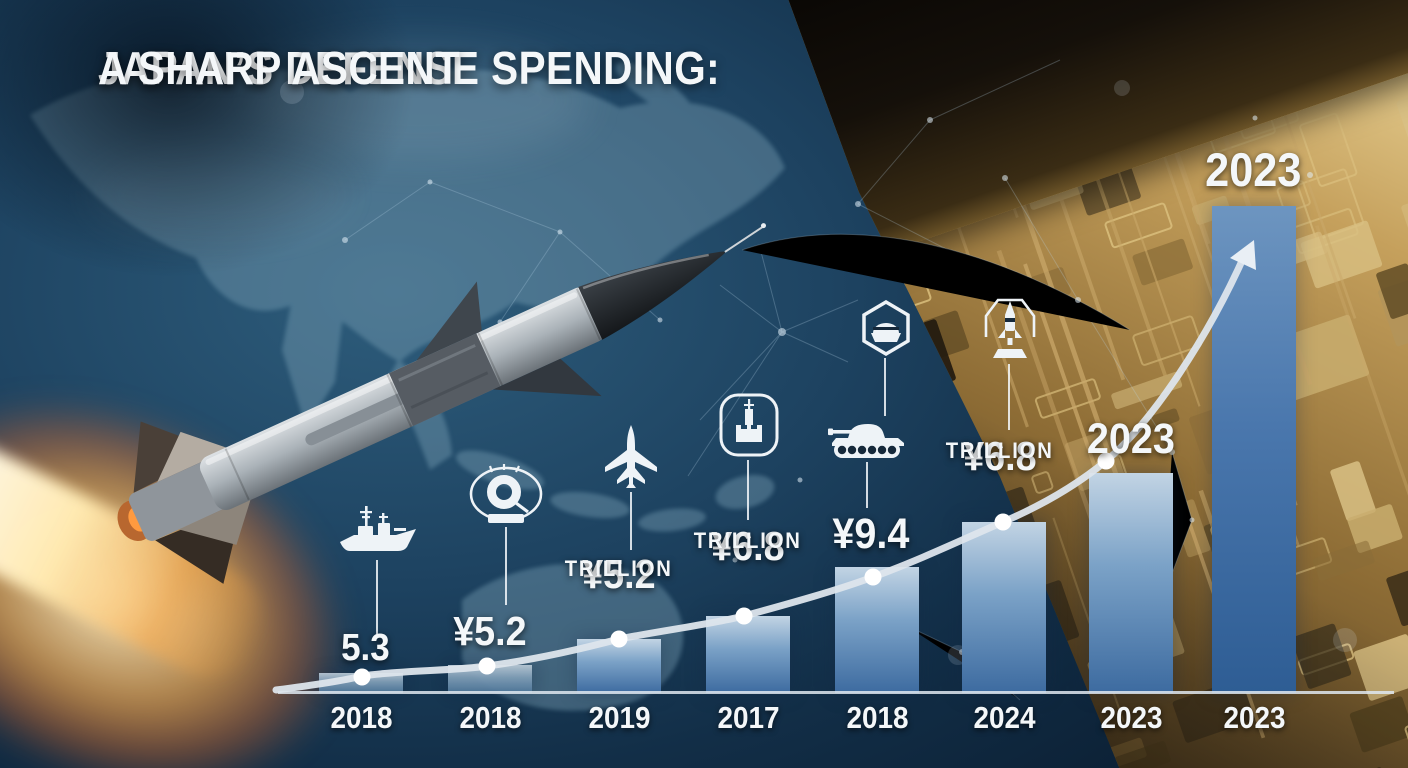 The image size is (1408, 768). What do you see at coordinates (836, 692) in the screenshot?
I see `x-axis-line` at bounding box center [836, 692].